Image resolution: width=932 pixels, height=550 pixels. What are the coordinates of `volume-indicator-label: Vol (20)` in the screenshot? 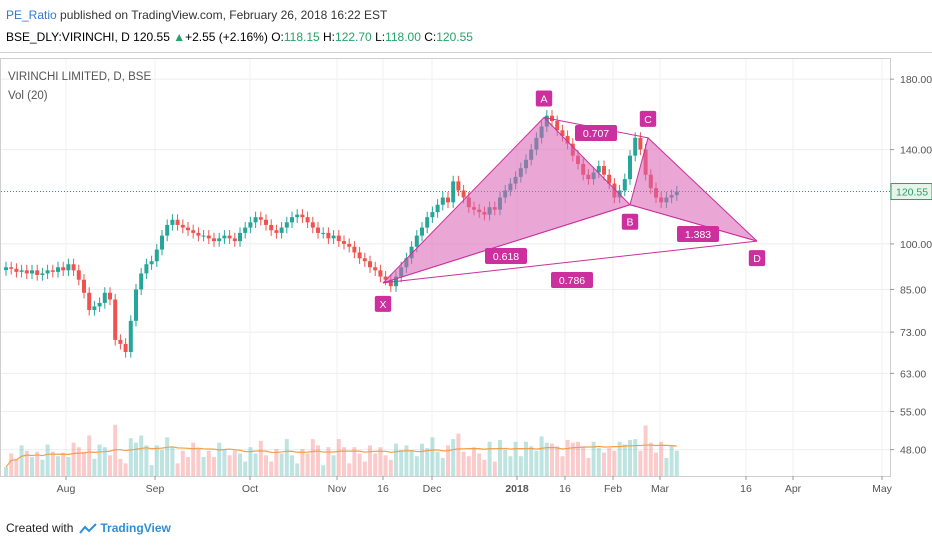 It's located at (28, 96).